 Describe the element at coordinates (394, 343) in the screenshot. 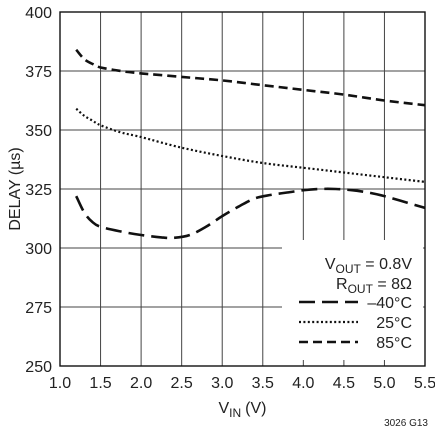

I see `legend-label-85: 85°C` at that location.